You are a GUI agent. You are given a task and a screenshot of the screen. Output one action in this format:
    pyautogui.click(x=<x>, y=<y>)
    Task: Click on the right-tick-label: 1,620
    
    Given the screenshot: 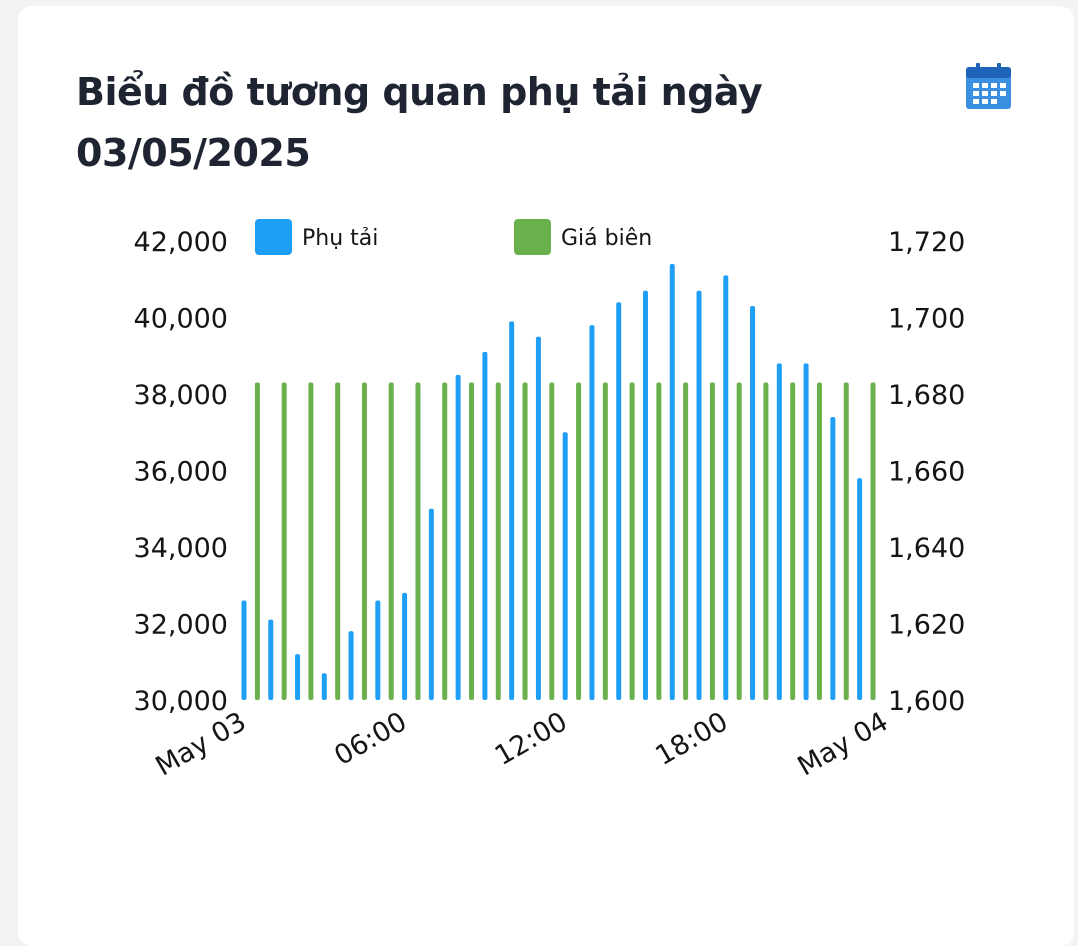 What is the action you would take?
    pyautogui.click(x=926, y=625)
    